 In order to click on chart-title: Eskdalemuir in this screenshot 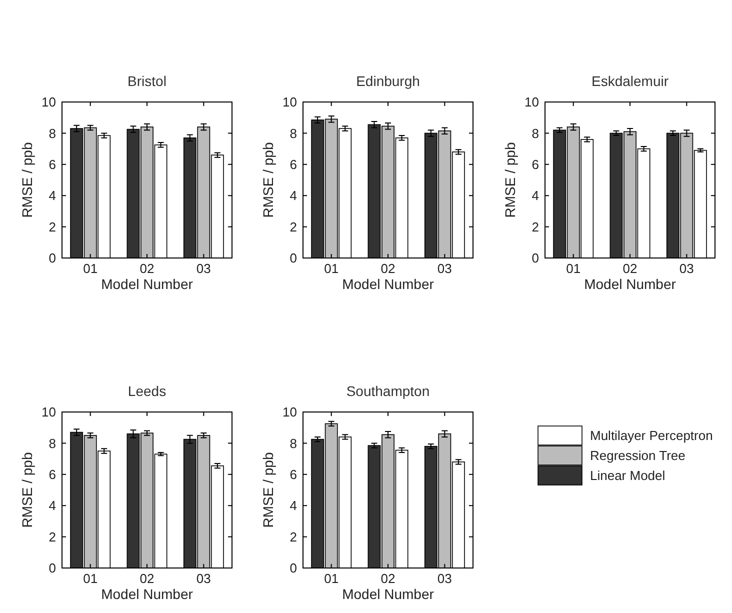, I will do `click(630, 81)`.